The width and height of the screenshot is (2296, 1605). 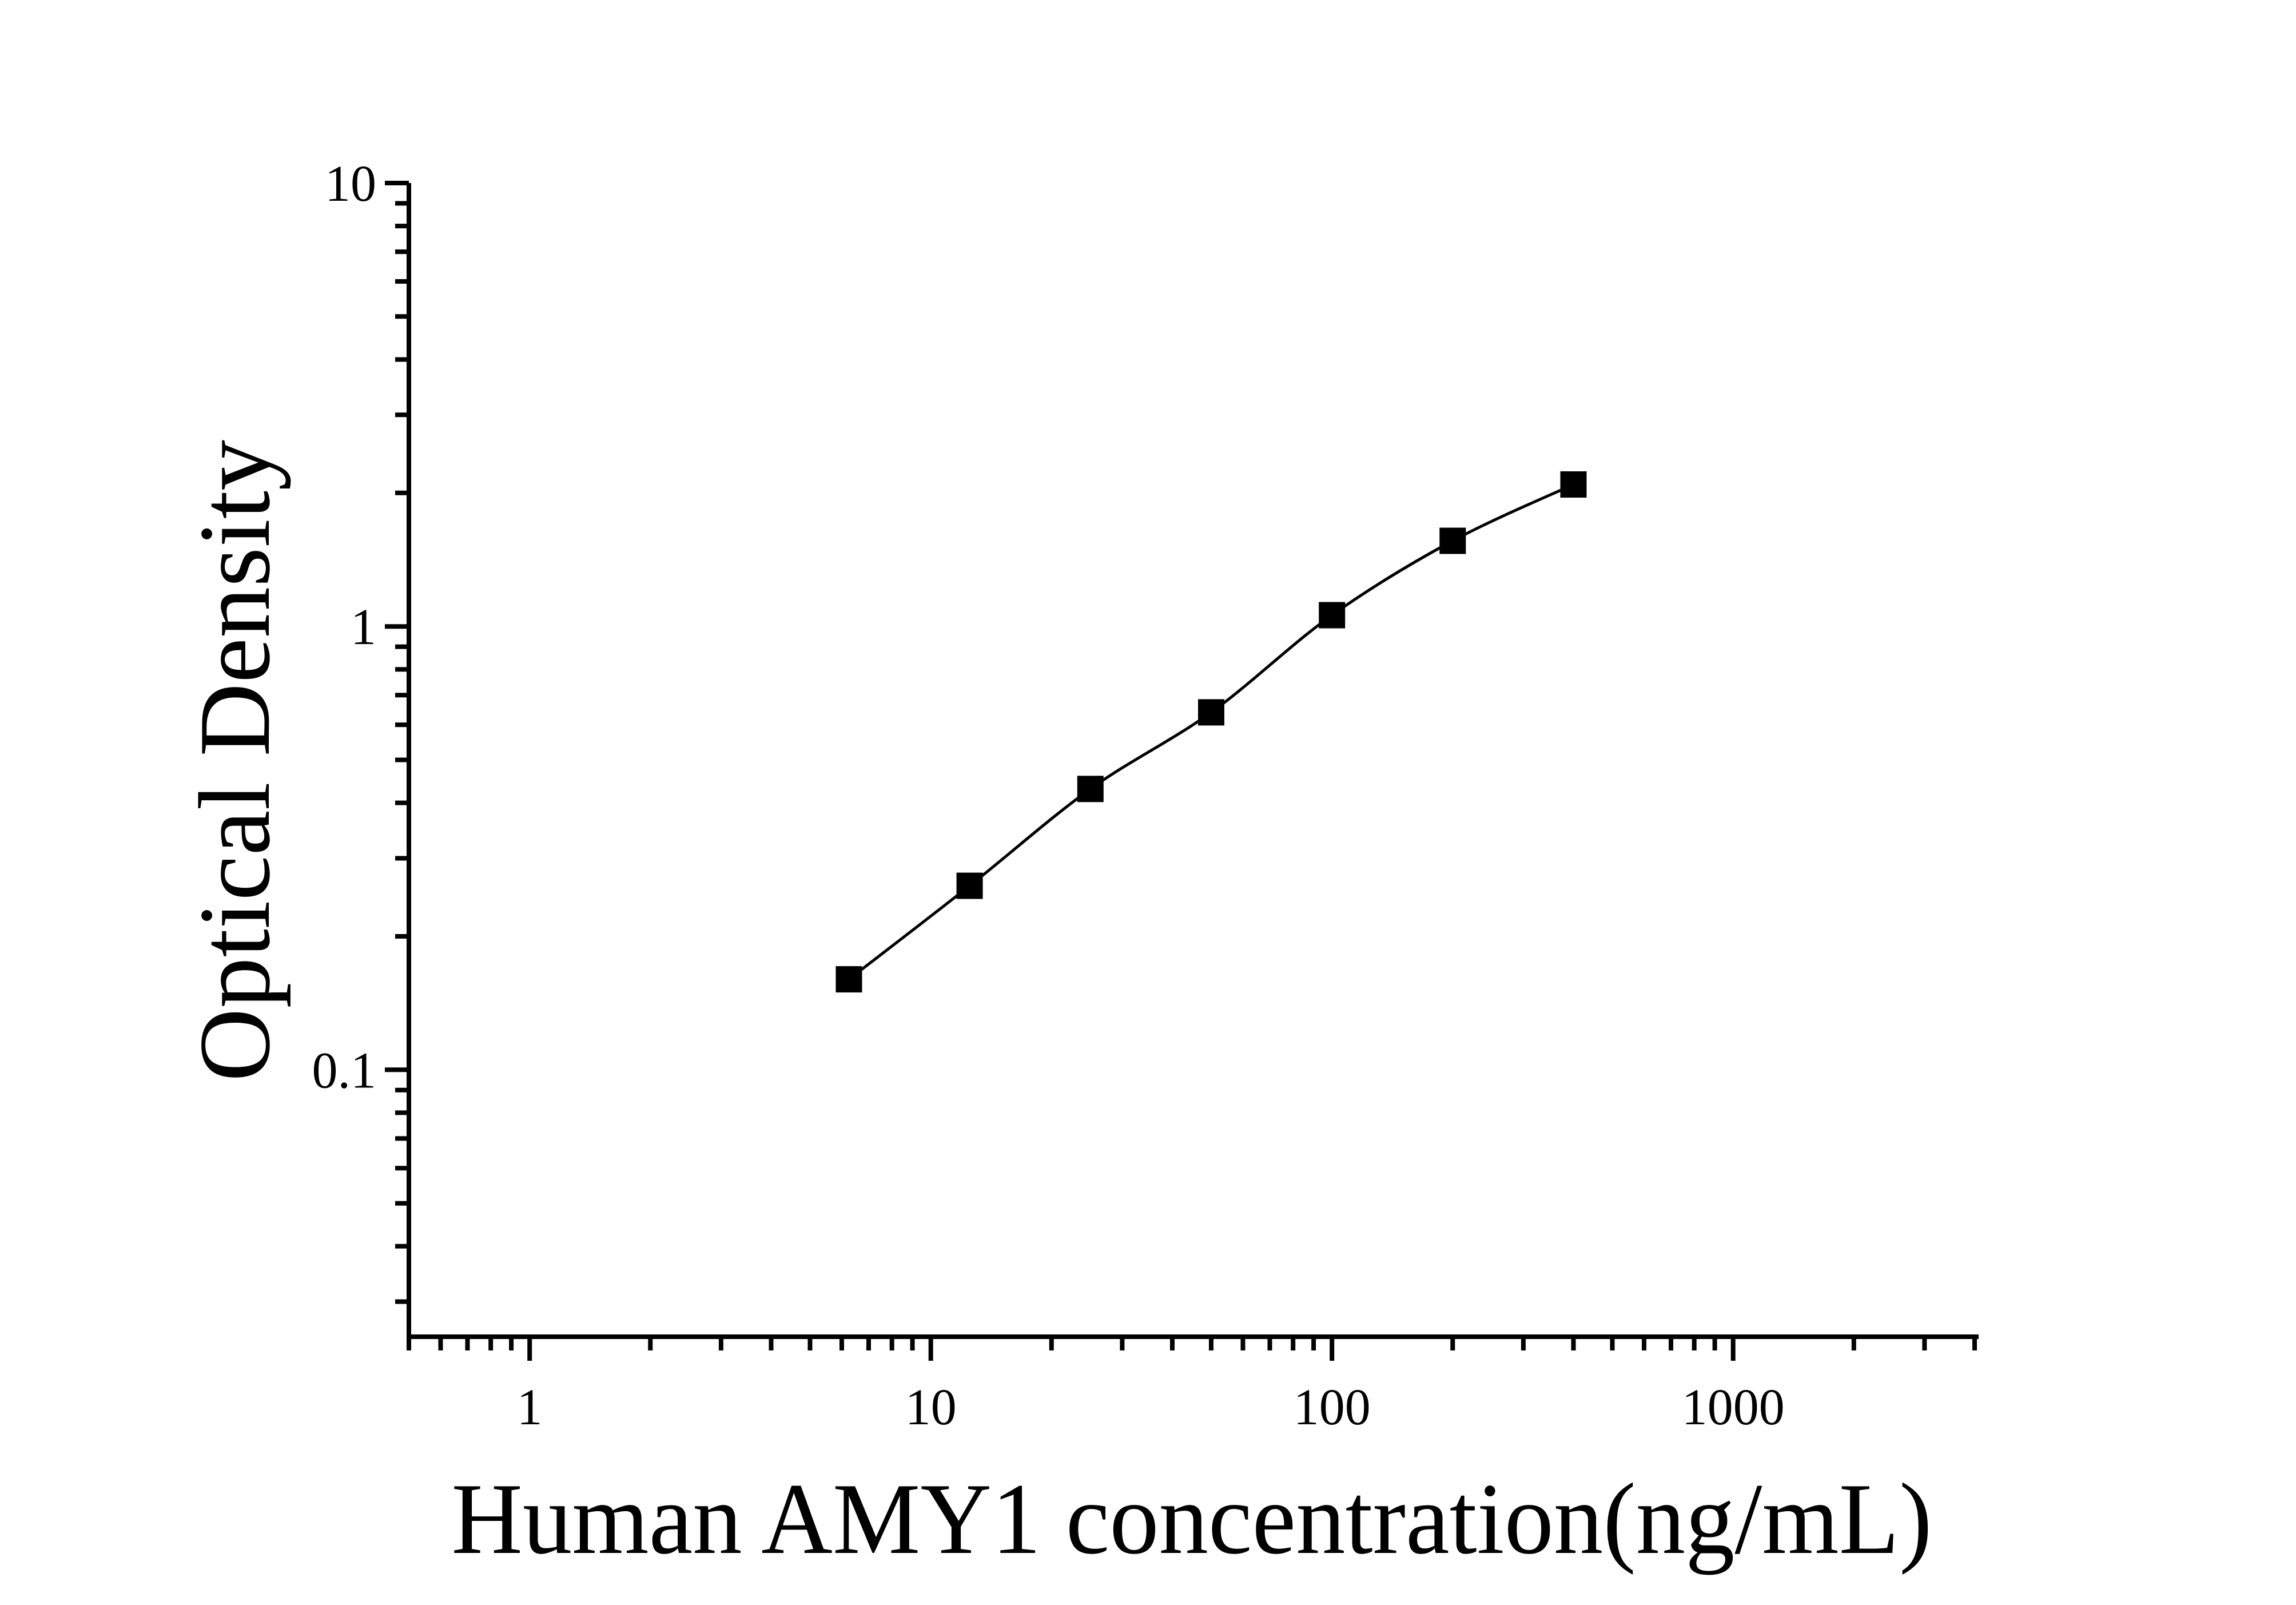 What do you see at coordinates (350, 184) in the screenshot?
I see `y-tick-label: 10` at bounding box center [350, 184].